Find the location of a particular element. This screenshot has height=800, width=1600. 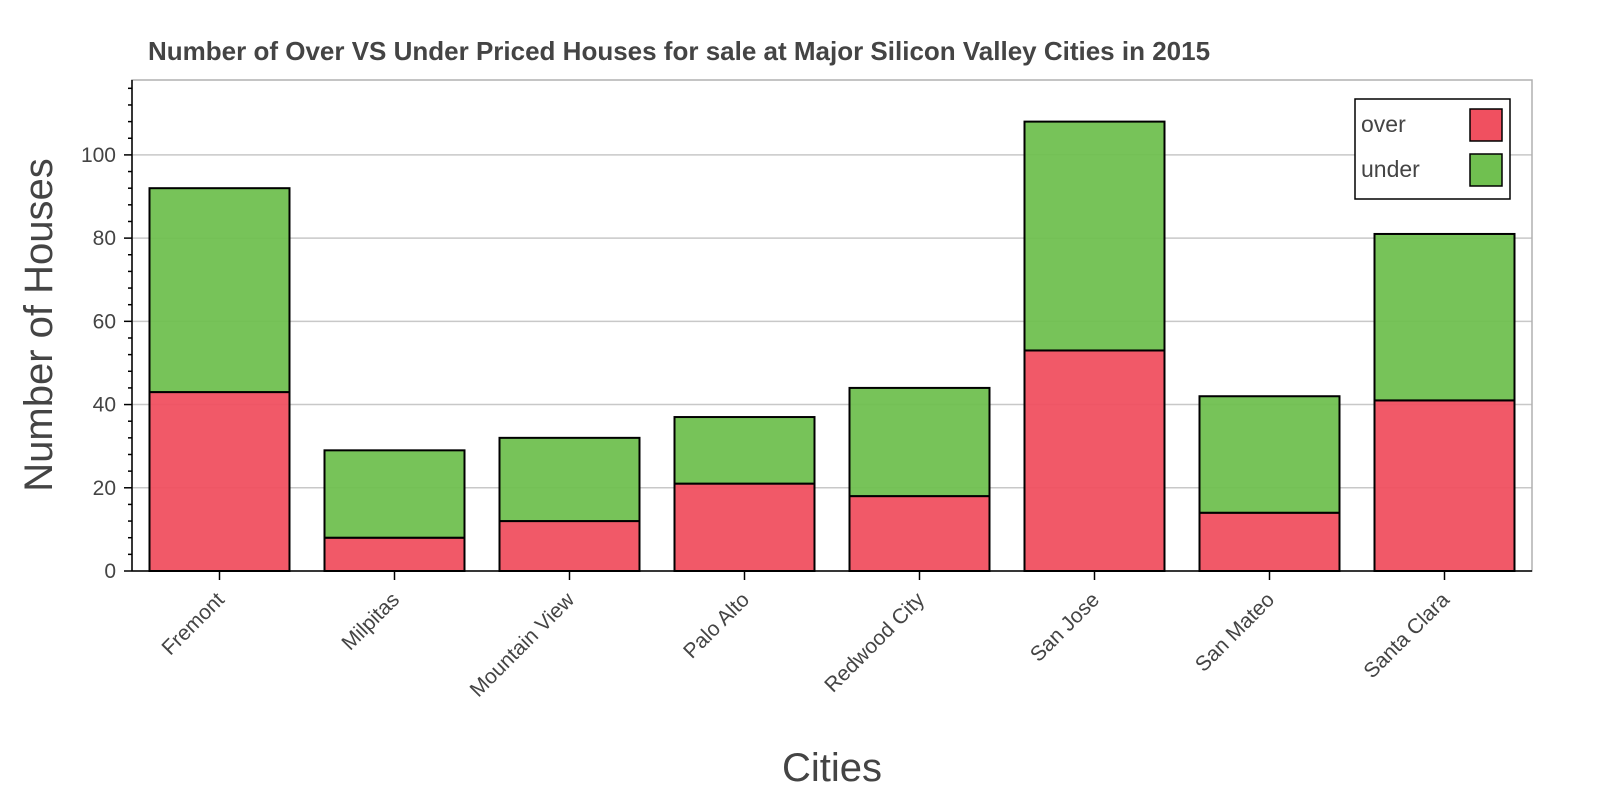

bar-under-palo-alto is located at coordinates (744, 450).